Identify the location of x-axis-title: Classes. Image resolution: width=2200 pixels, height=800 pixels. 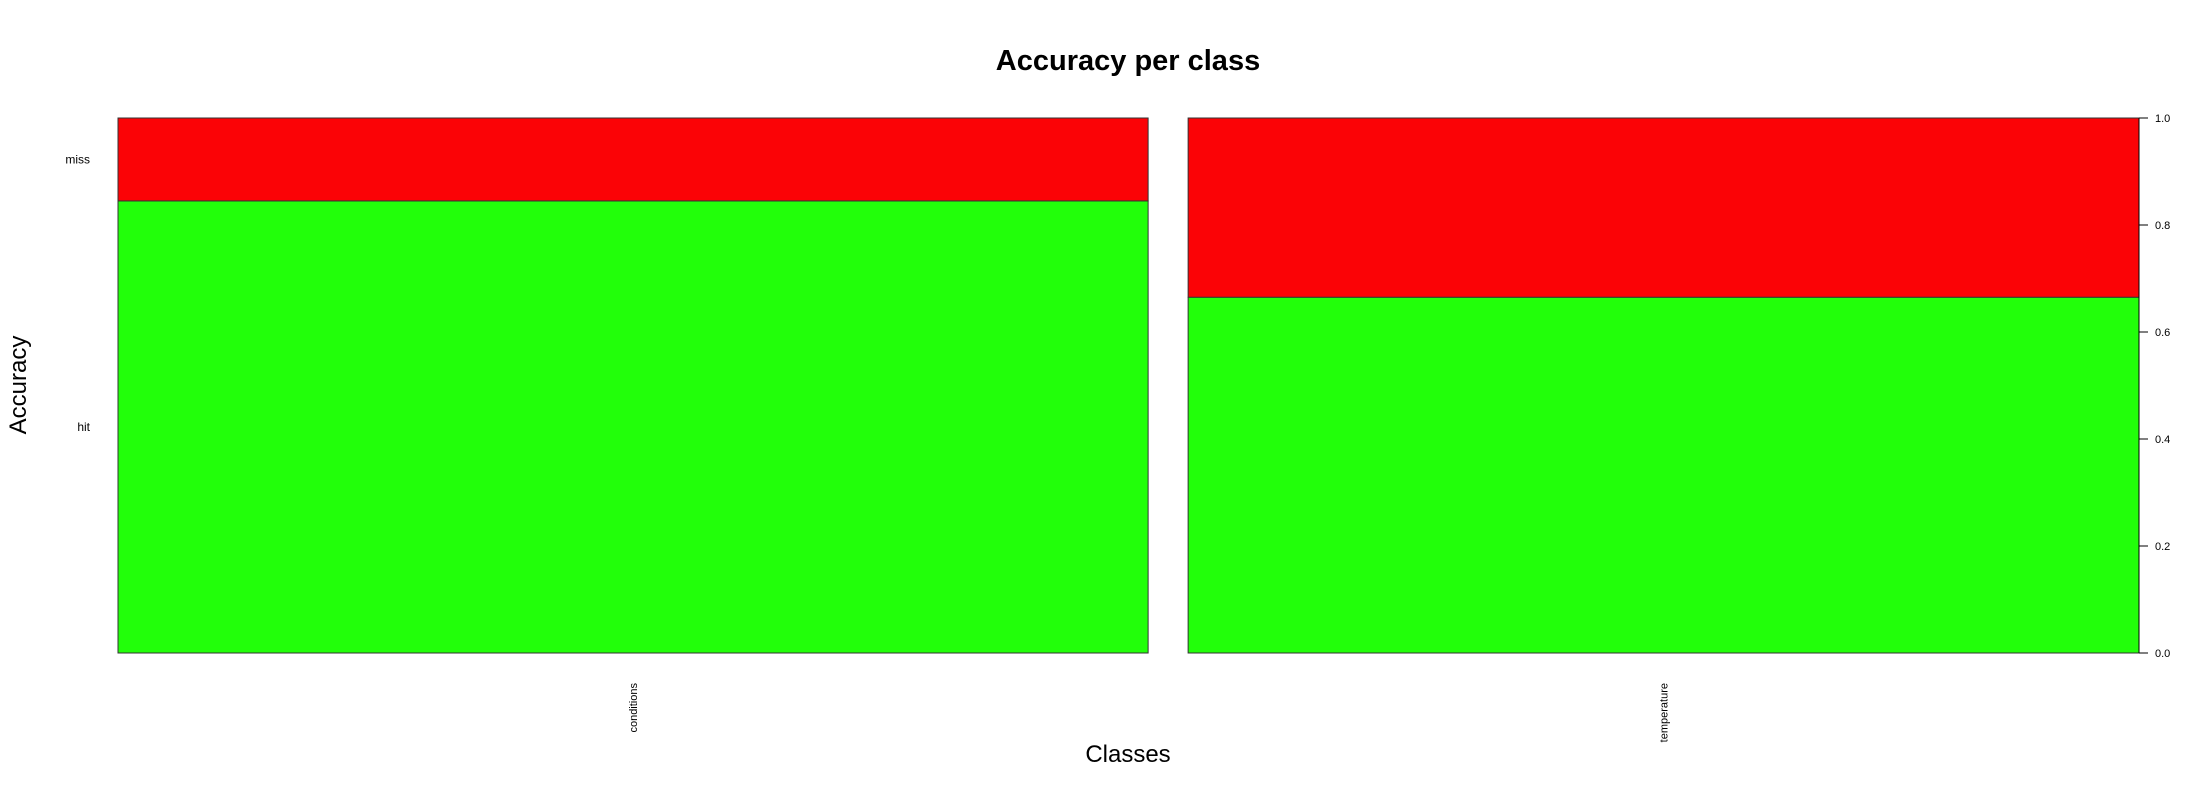
(1127, 754).